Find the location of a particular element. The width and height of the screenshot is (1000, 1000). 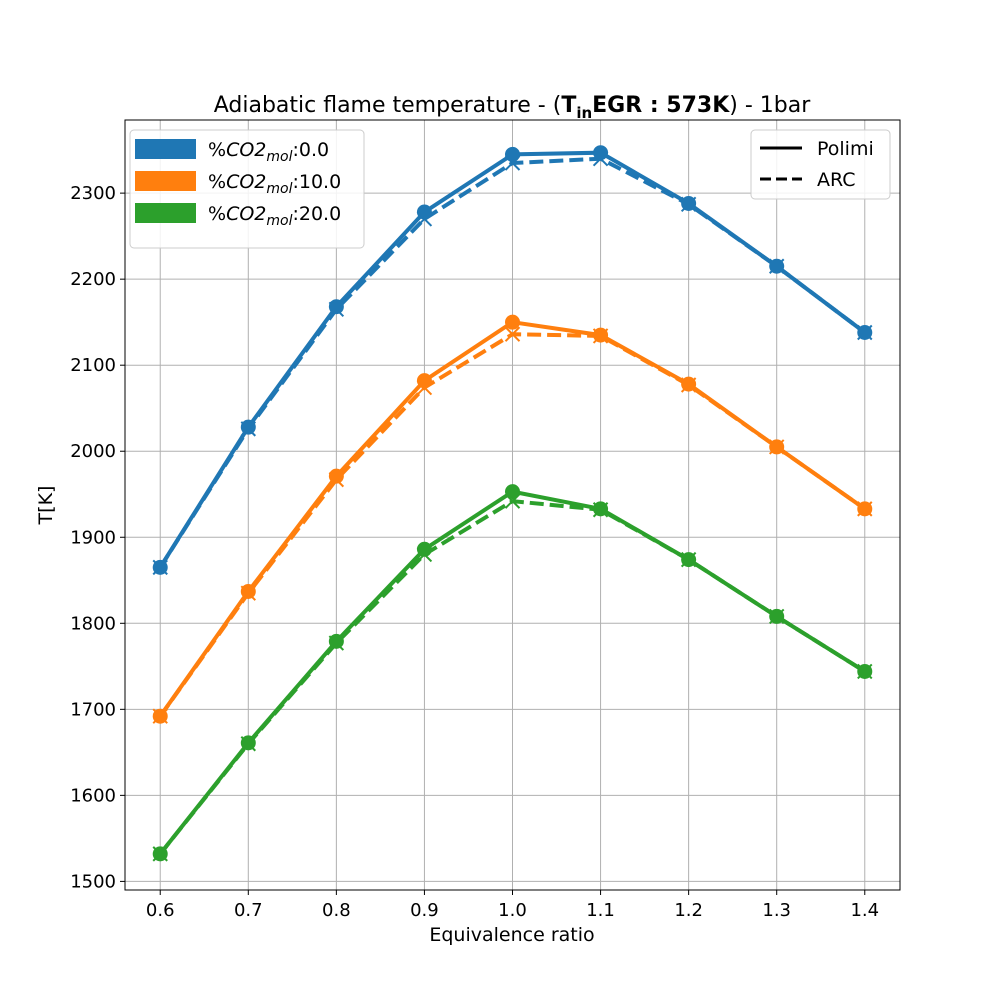

x-tick-label: 1.4 is located at coordinates (864, 910).